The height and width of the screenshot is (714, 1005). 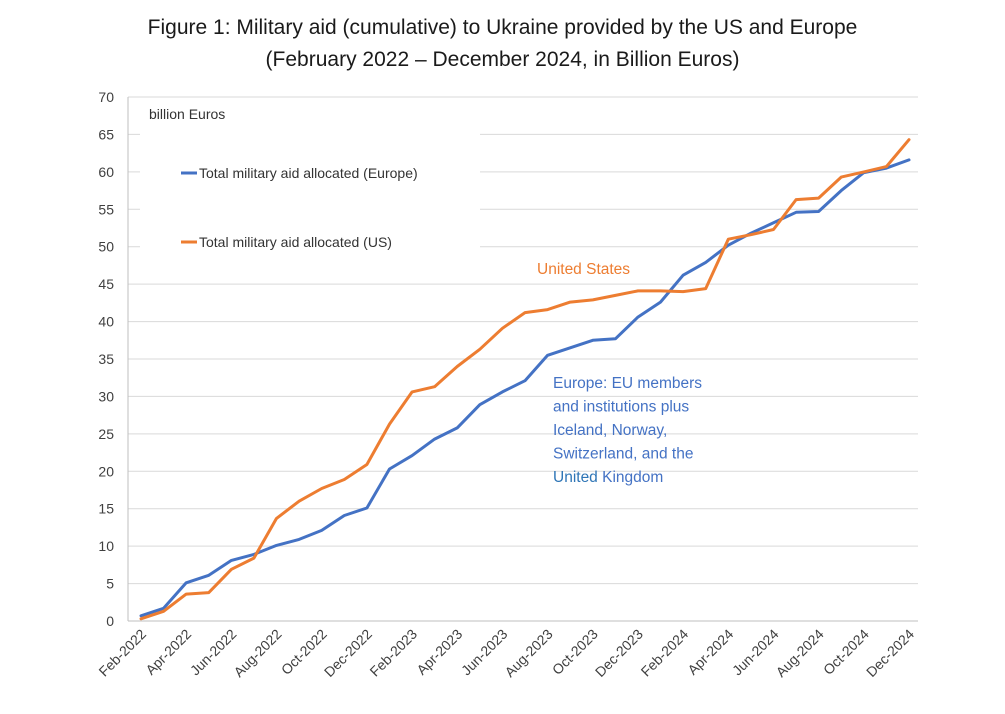 What do you see at coordinates (106, 359) in the screenshot?
I see `y-tick-label: 35` at bounding box center [106, 359].